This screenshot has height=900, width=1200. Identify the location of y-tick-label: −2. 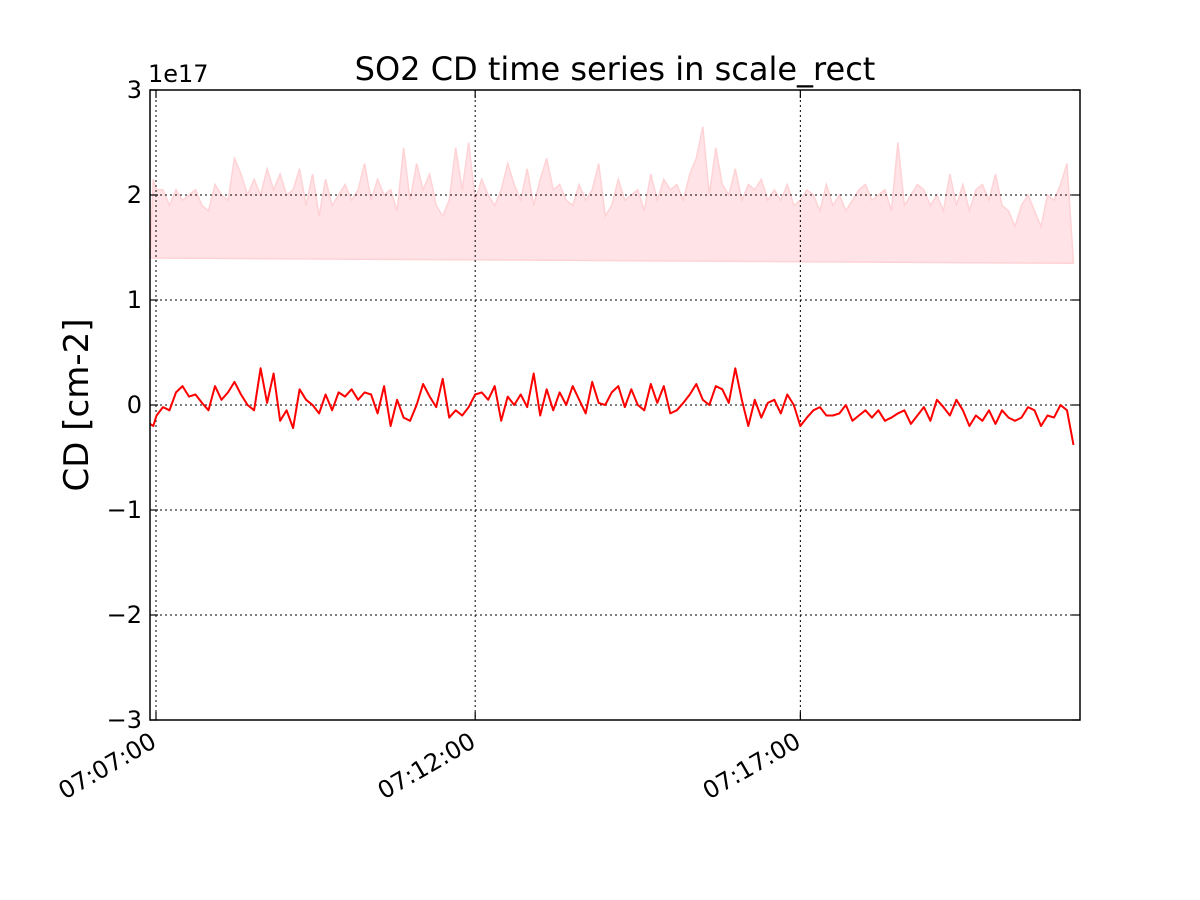
(124, 615).